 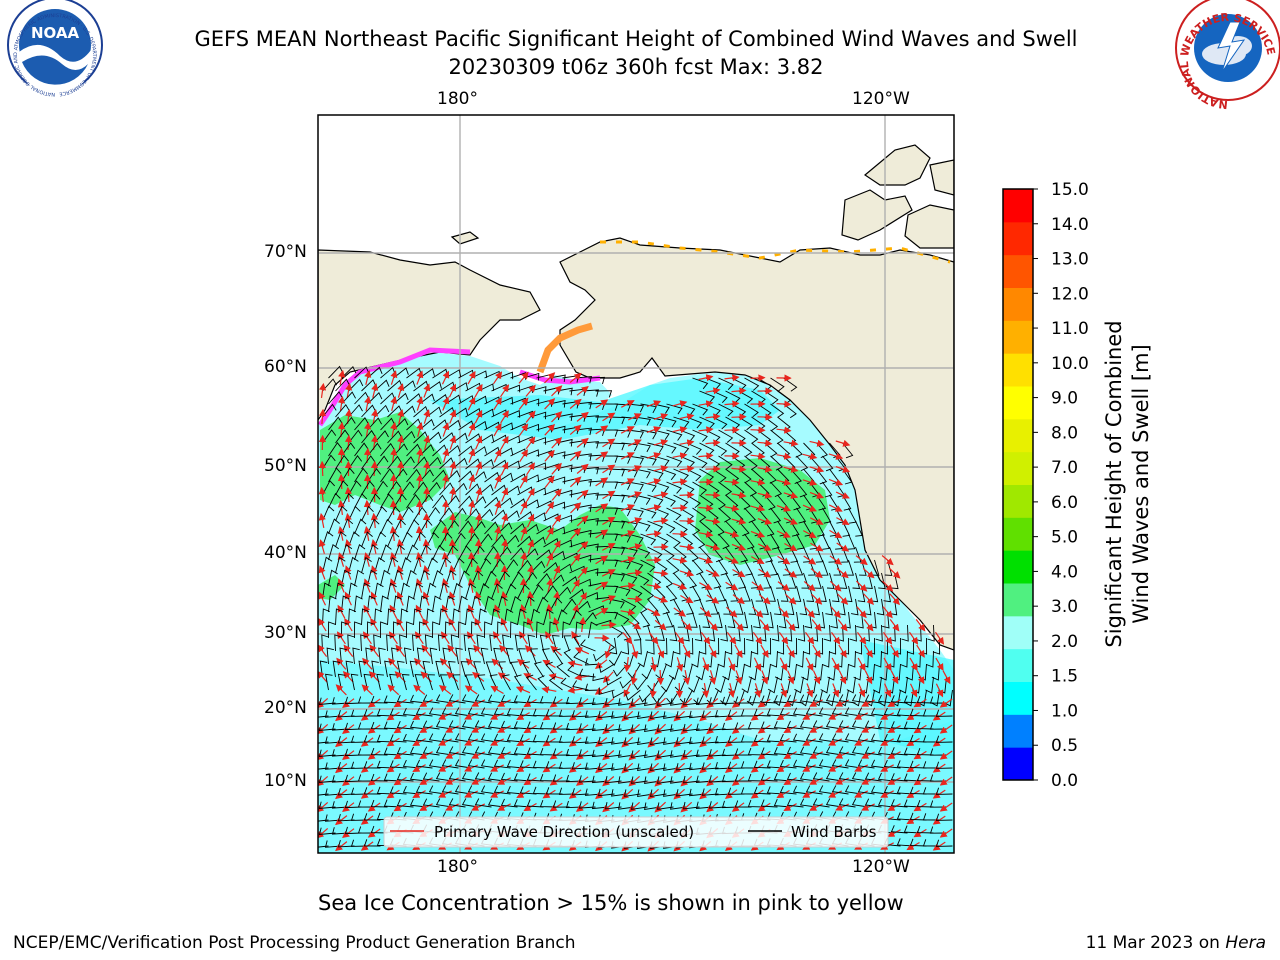 I want to click on footer-host: Hera, so click(x=1245, y=943).